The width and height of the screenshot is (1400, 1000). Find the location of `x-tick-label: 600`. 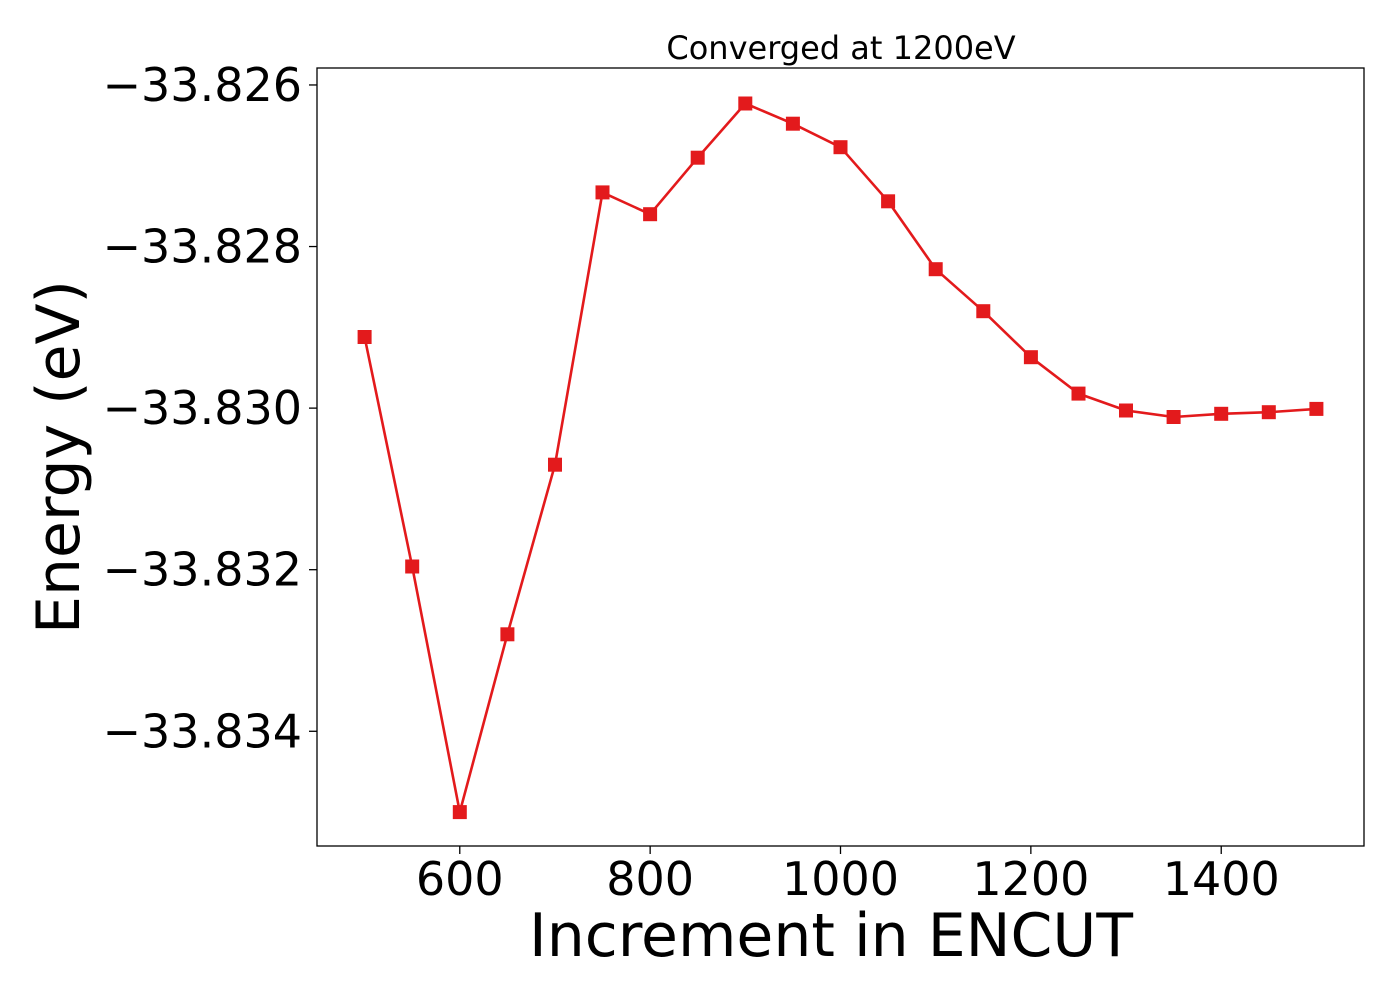

x-tick-label: 600 is located at coordinates (460, 879).